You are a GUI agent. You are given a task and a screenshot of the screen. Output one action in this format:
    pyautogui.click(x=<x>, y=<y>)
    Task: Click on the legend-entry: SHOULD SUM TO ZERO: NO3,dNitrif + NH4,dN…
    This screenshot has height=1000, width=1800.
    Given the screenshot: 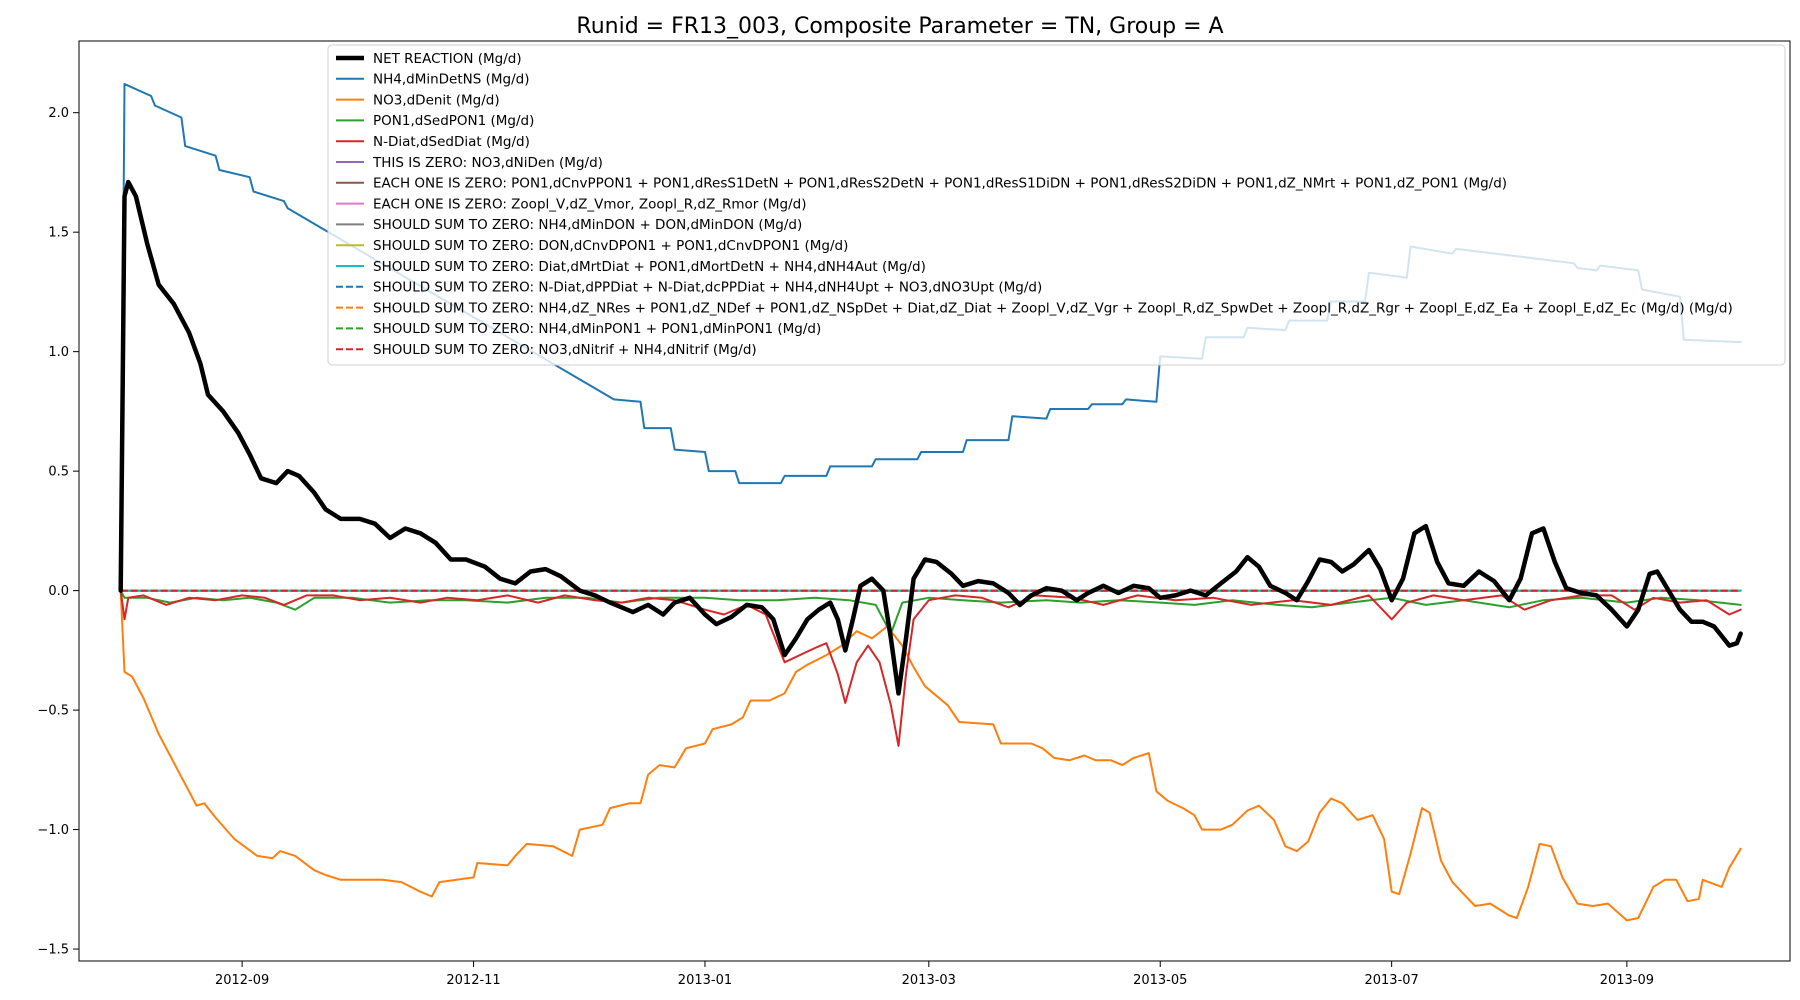 What is the action you would take?
    pyautogui.click(x=565, y=350)
    